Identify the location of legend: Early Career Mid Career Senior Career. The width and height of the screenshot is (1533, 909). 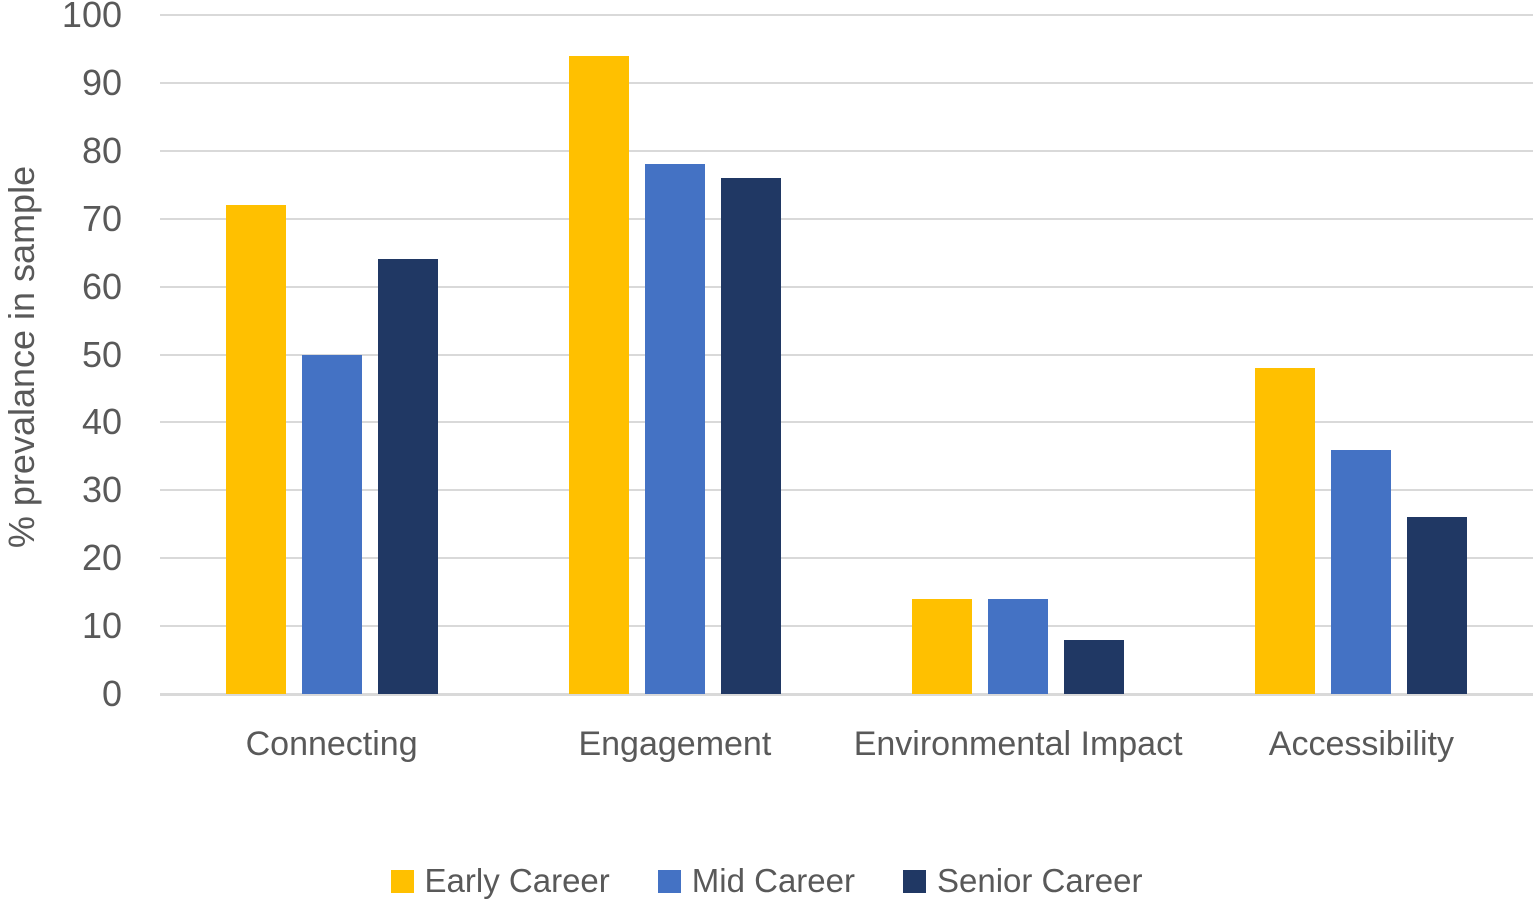
(766, 881).